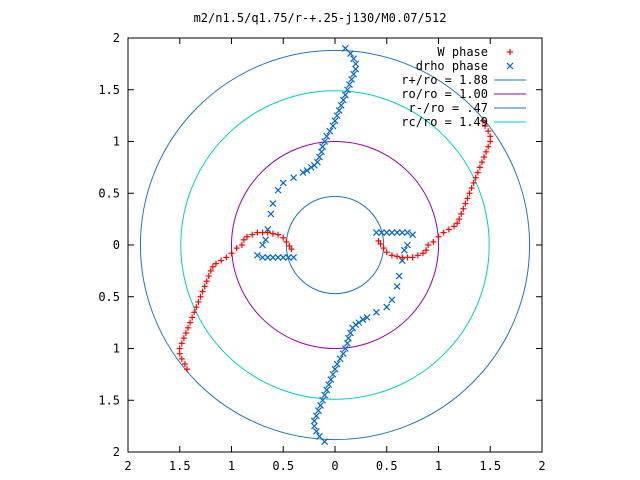 Image resolution: width=640 pixels, height=480 pixels. I want to click on legend-label-5: rc/ro = 1.49, so click(444, 122).